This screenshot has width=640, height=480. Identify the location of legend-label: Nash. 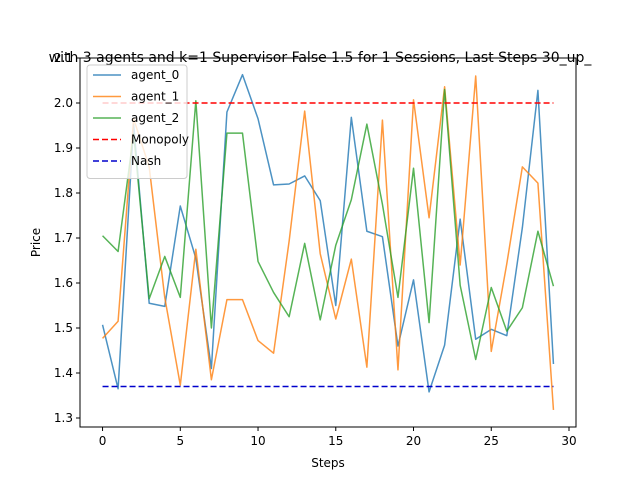
(146, 161).